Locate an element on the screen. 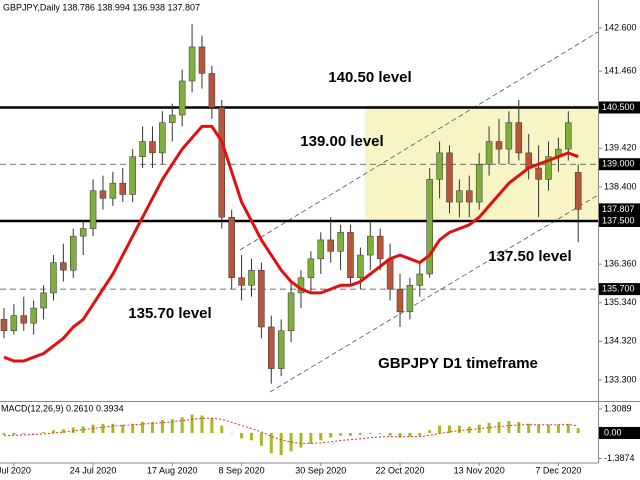 This screenshot has width=640, height=480. x-tick-label: 13 Nov 2020 is located at coordinates (479, 470).